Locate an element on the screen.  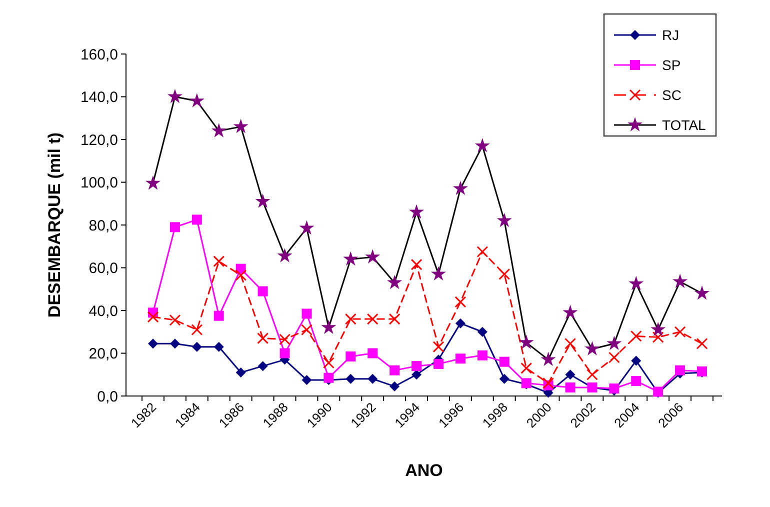
y-tick-label: 0,0 is located at coordinates (107, 397).